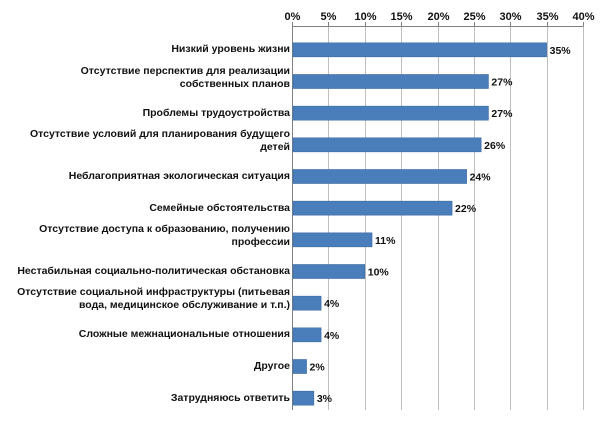  What do you see at coordinates (510, 17) in the screenshot?
I see `x-tick-label: 30%` at bounding box center [510, 17].